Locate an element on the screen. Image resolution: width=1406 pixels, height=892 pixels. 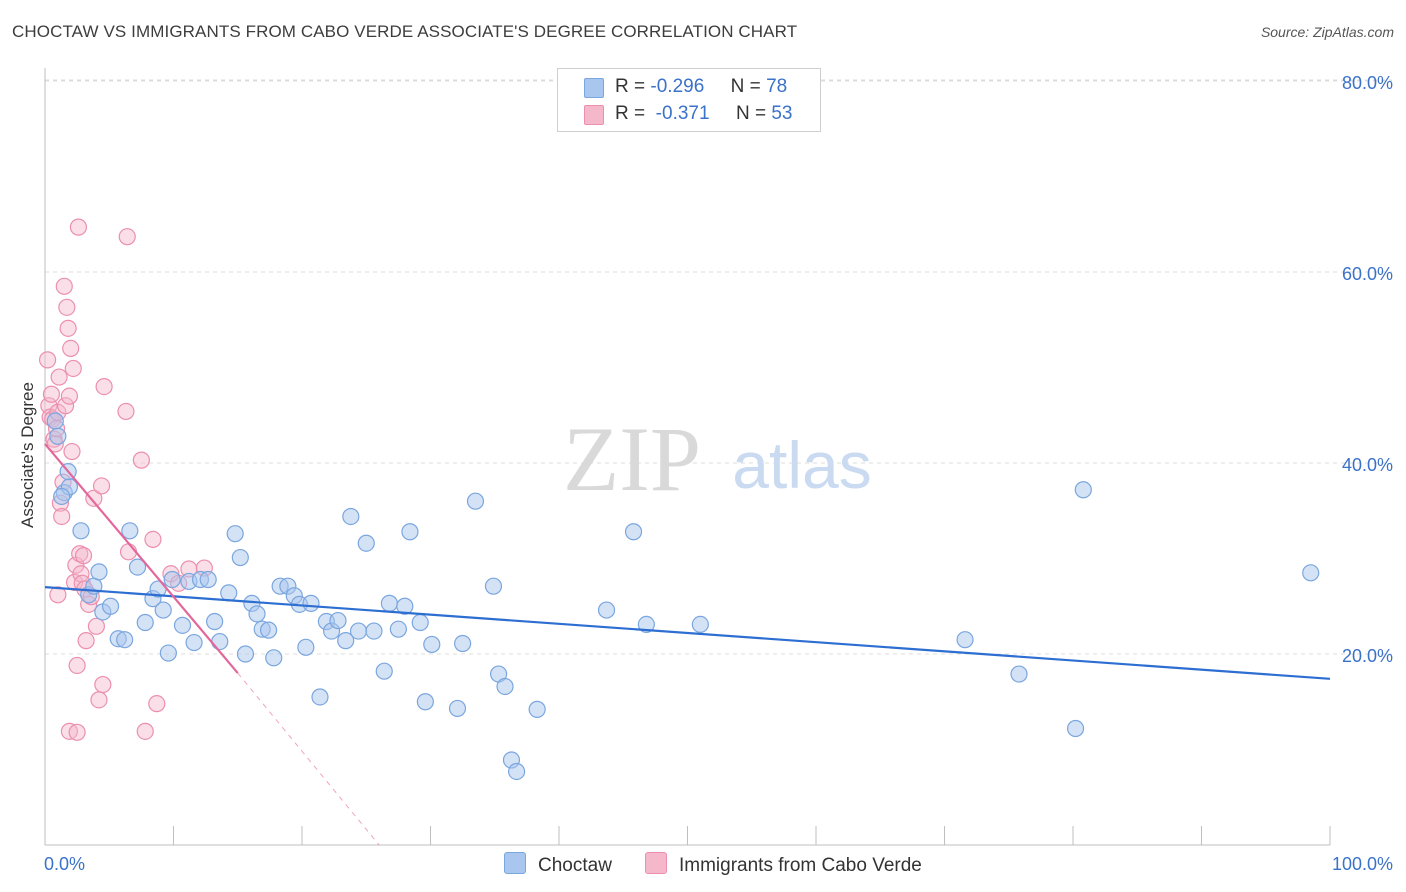
y-tick-label: 80.0% is located at coordinates (1367, 83).